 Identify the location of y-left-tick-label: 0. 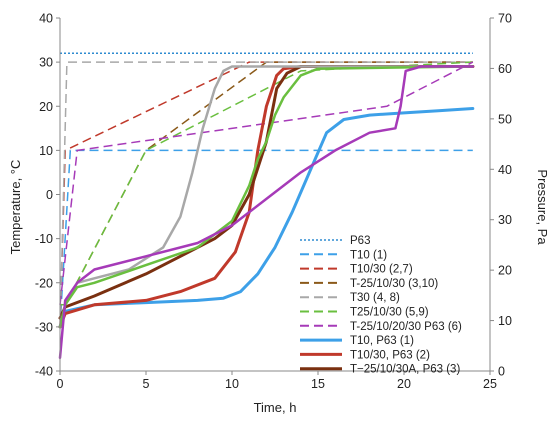
(49, 195).